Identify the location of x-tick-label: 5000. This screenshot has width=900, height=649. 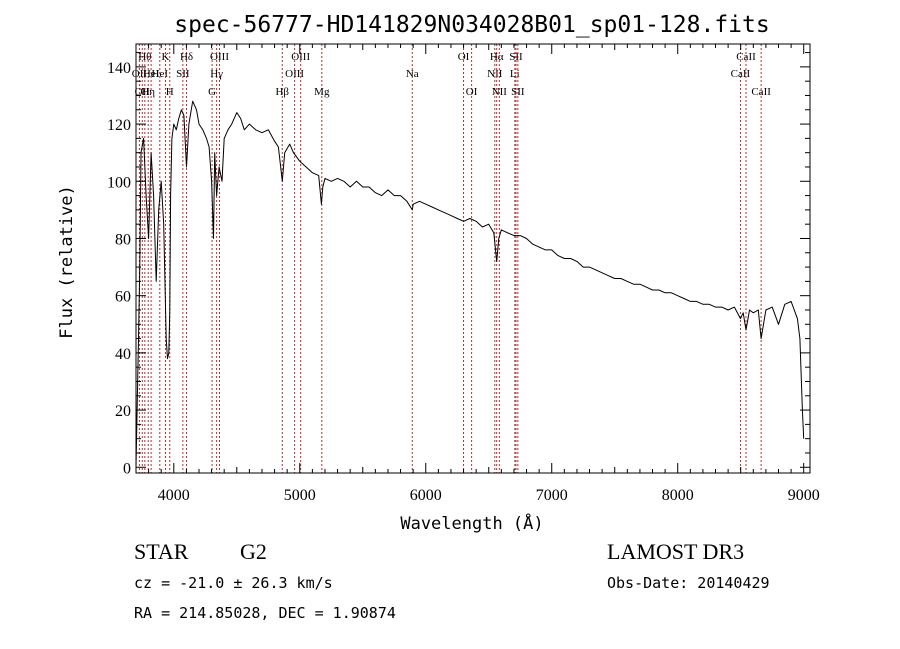
(300, 495).